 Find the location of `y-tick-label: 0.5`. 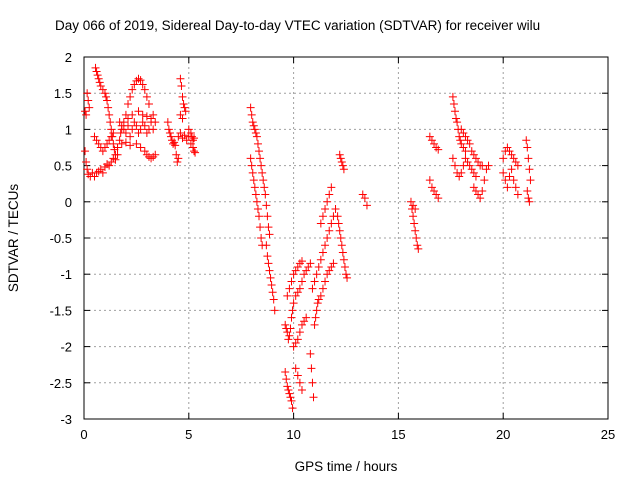

y-tick-label: 0.5 is located at coordinates (63, 166).